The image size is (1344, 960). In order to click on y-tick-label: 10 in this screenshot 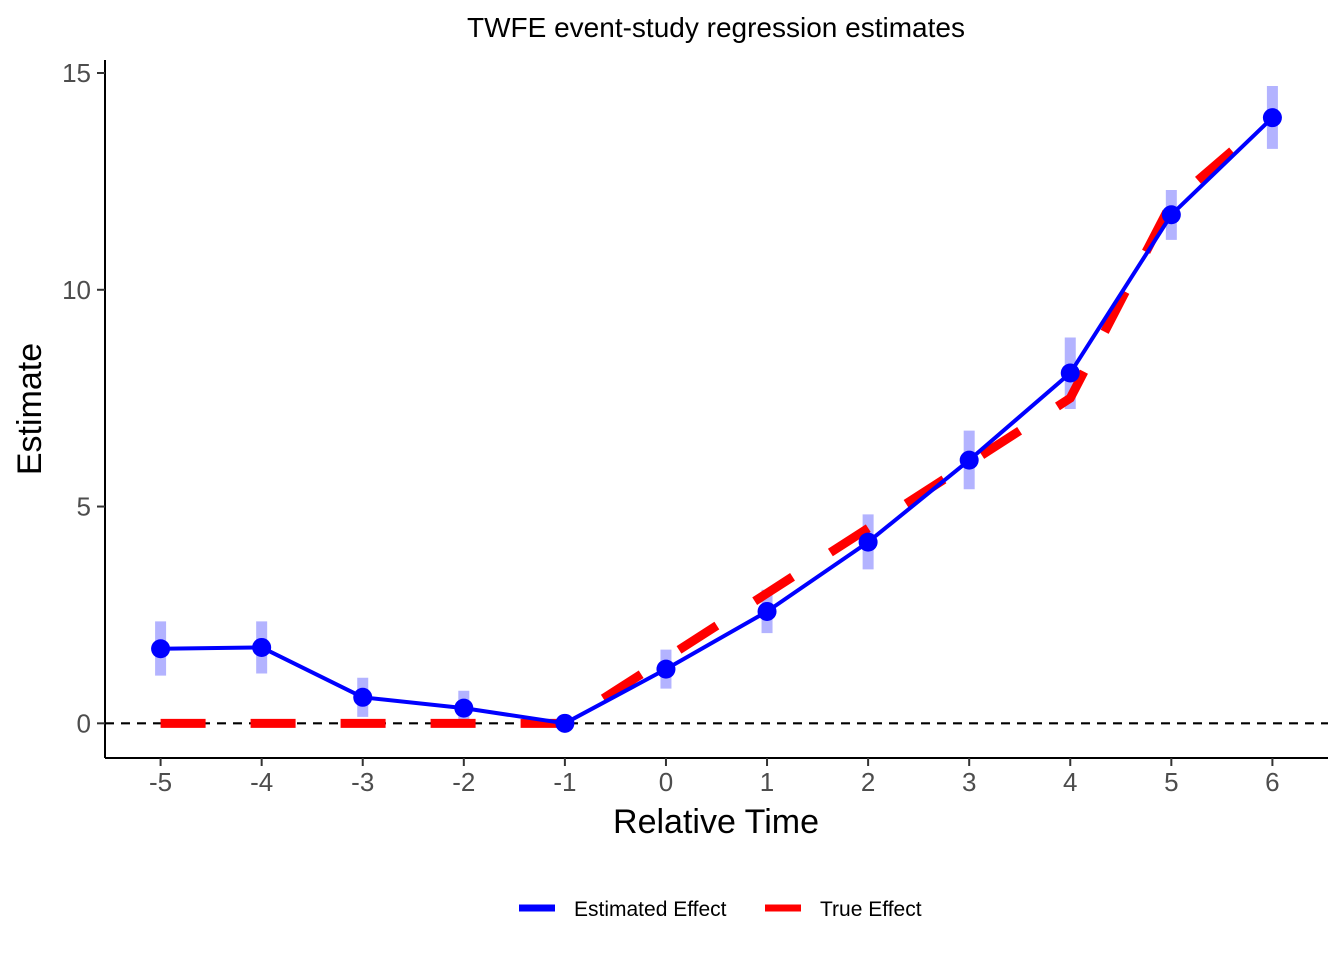, I will do `click(76, 290)`.